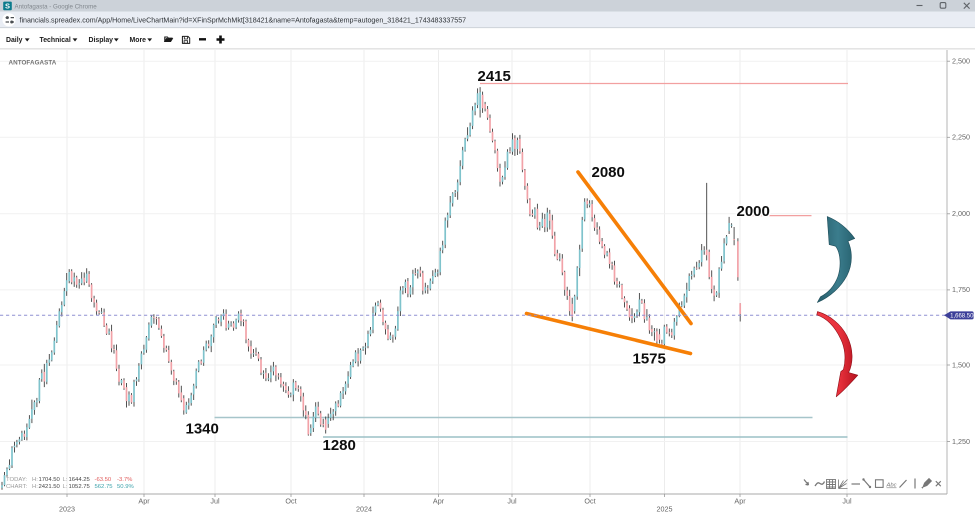  Describe the element at coordinates (125, 487) in the screenshot. I see `svg-text: 50.9%` at that location.